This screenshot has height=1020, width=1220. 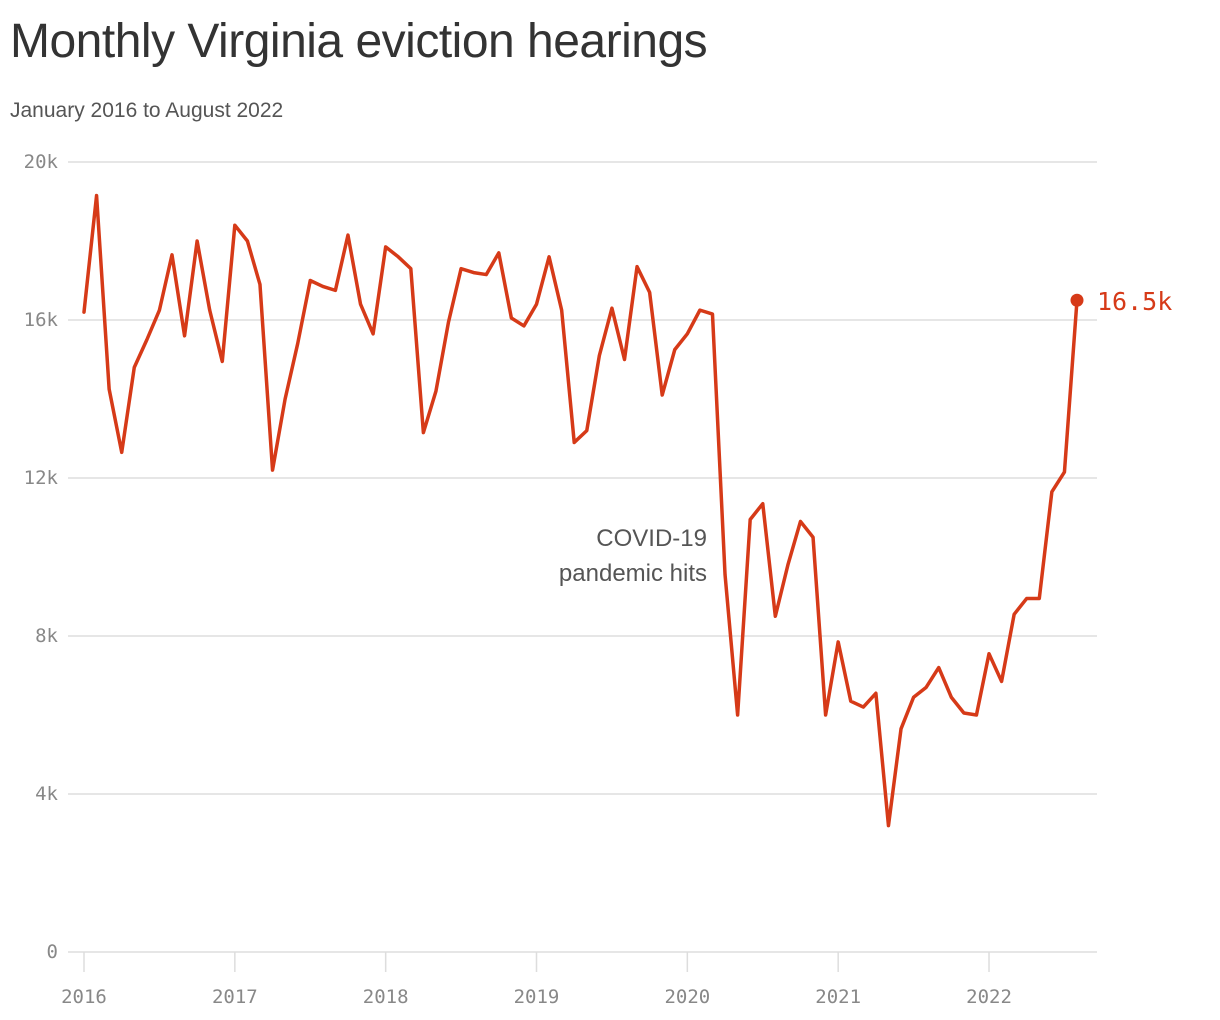 I want to click on covid-annotation: COVID-19 pandemic hits, so click(x=633, y=556).